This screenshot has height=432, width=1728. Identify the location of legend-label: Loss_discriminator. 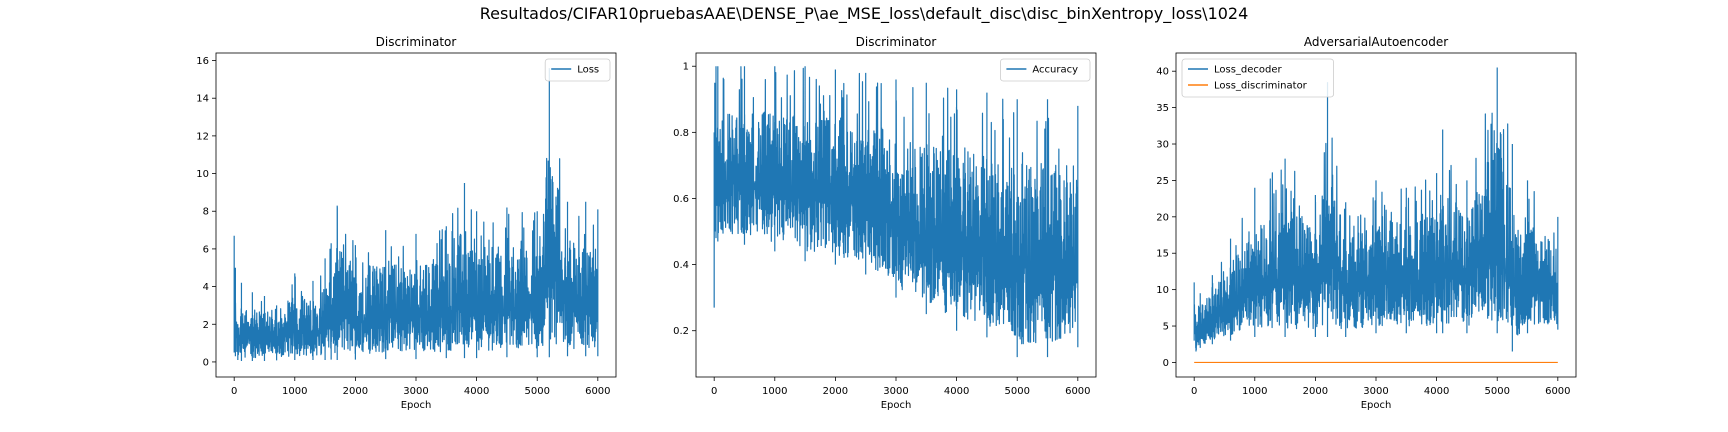
(1261, 86).